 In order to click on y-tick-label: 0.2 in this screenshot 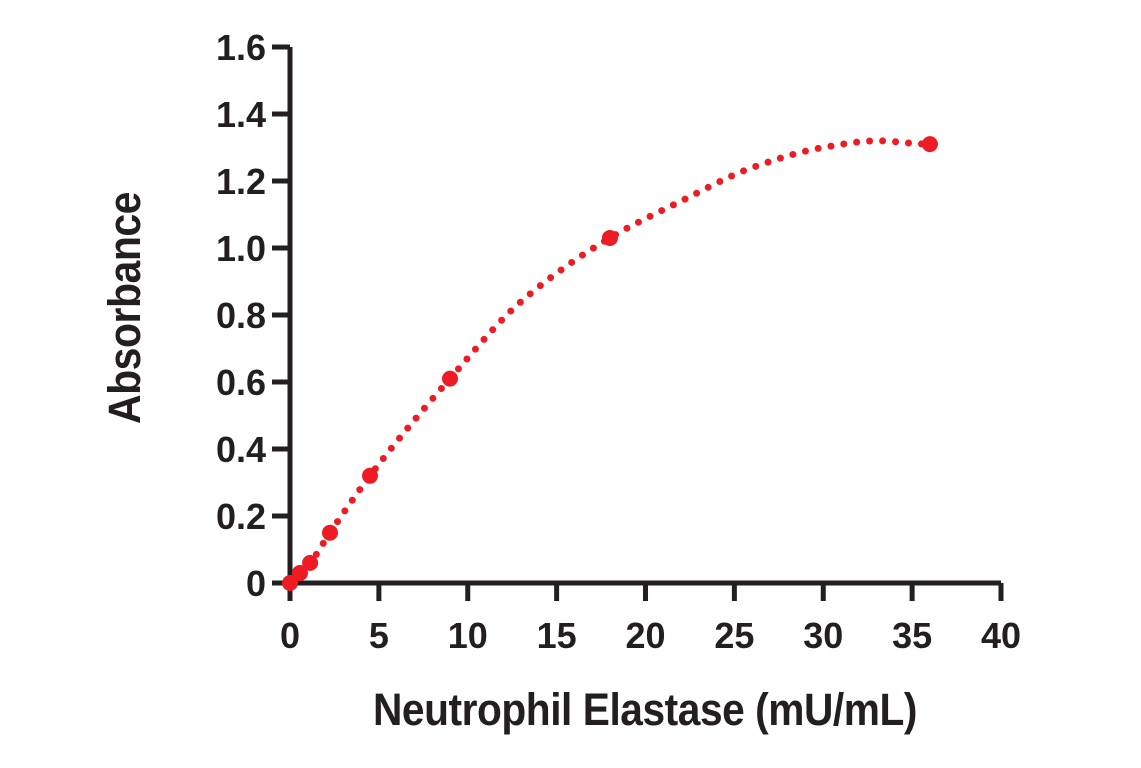, I will do `click(241, 516)`.